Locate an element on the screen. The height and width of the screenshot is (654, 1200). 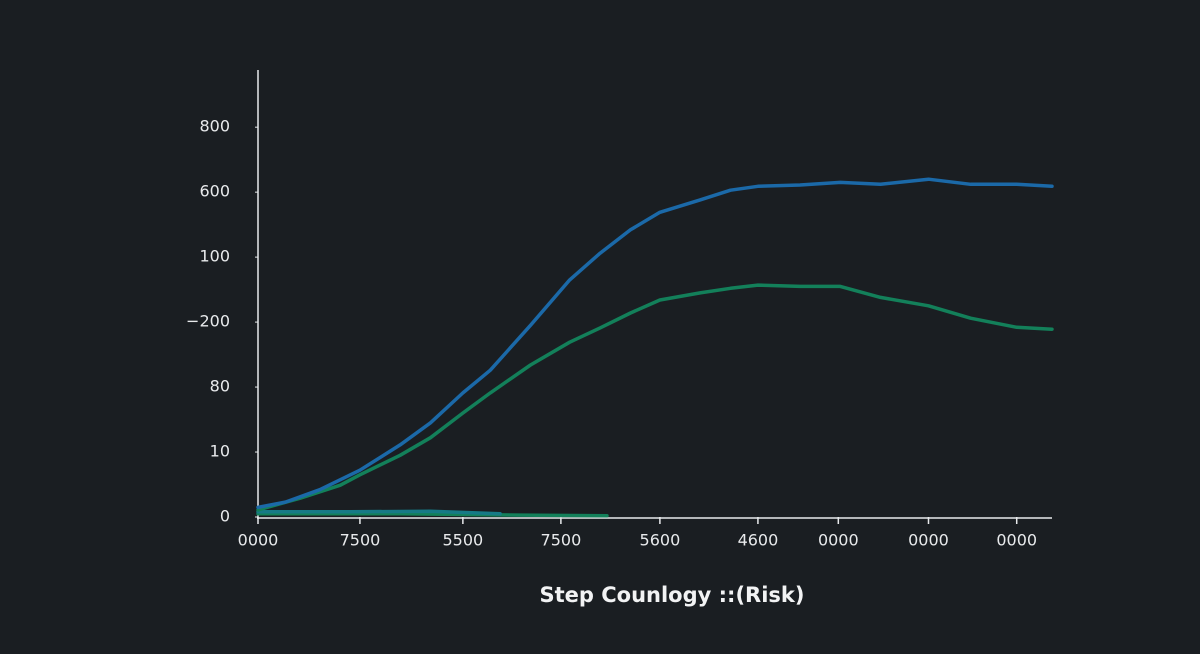
x-tick-label: 5500 is located at coordinates (463, 540).